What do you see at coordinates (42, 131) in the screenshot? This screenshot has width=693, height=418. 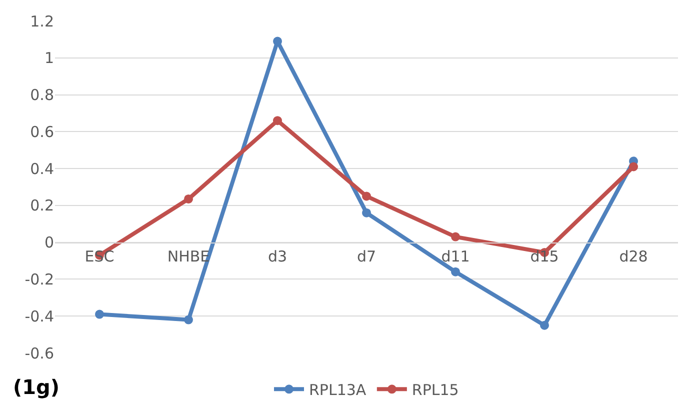 I see `y-tick-label: 0.6` at bounding box center [42, 131].